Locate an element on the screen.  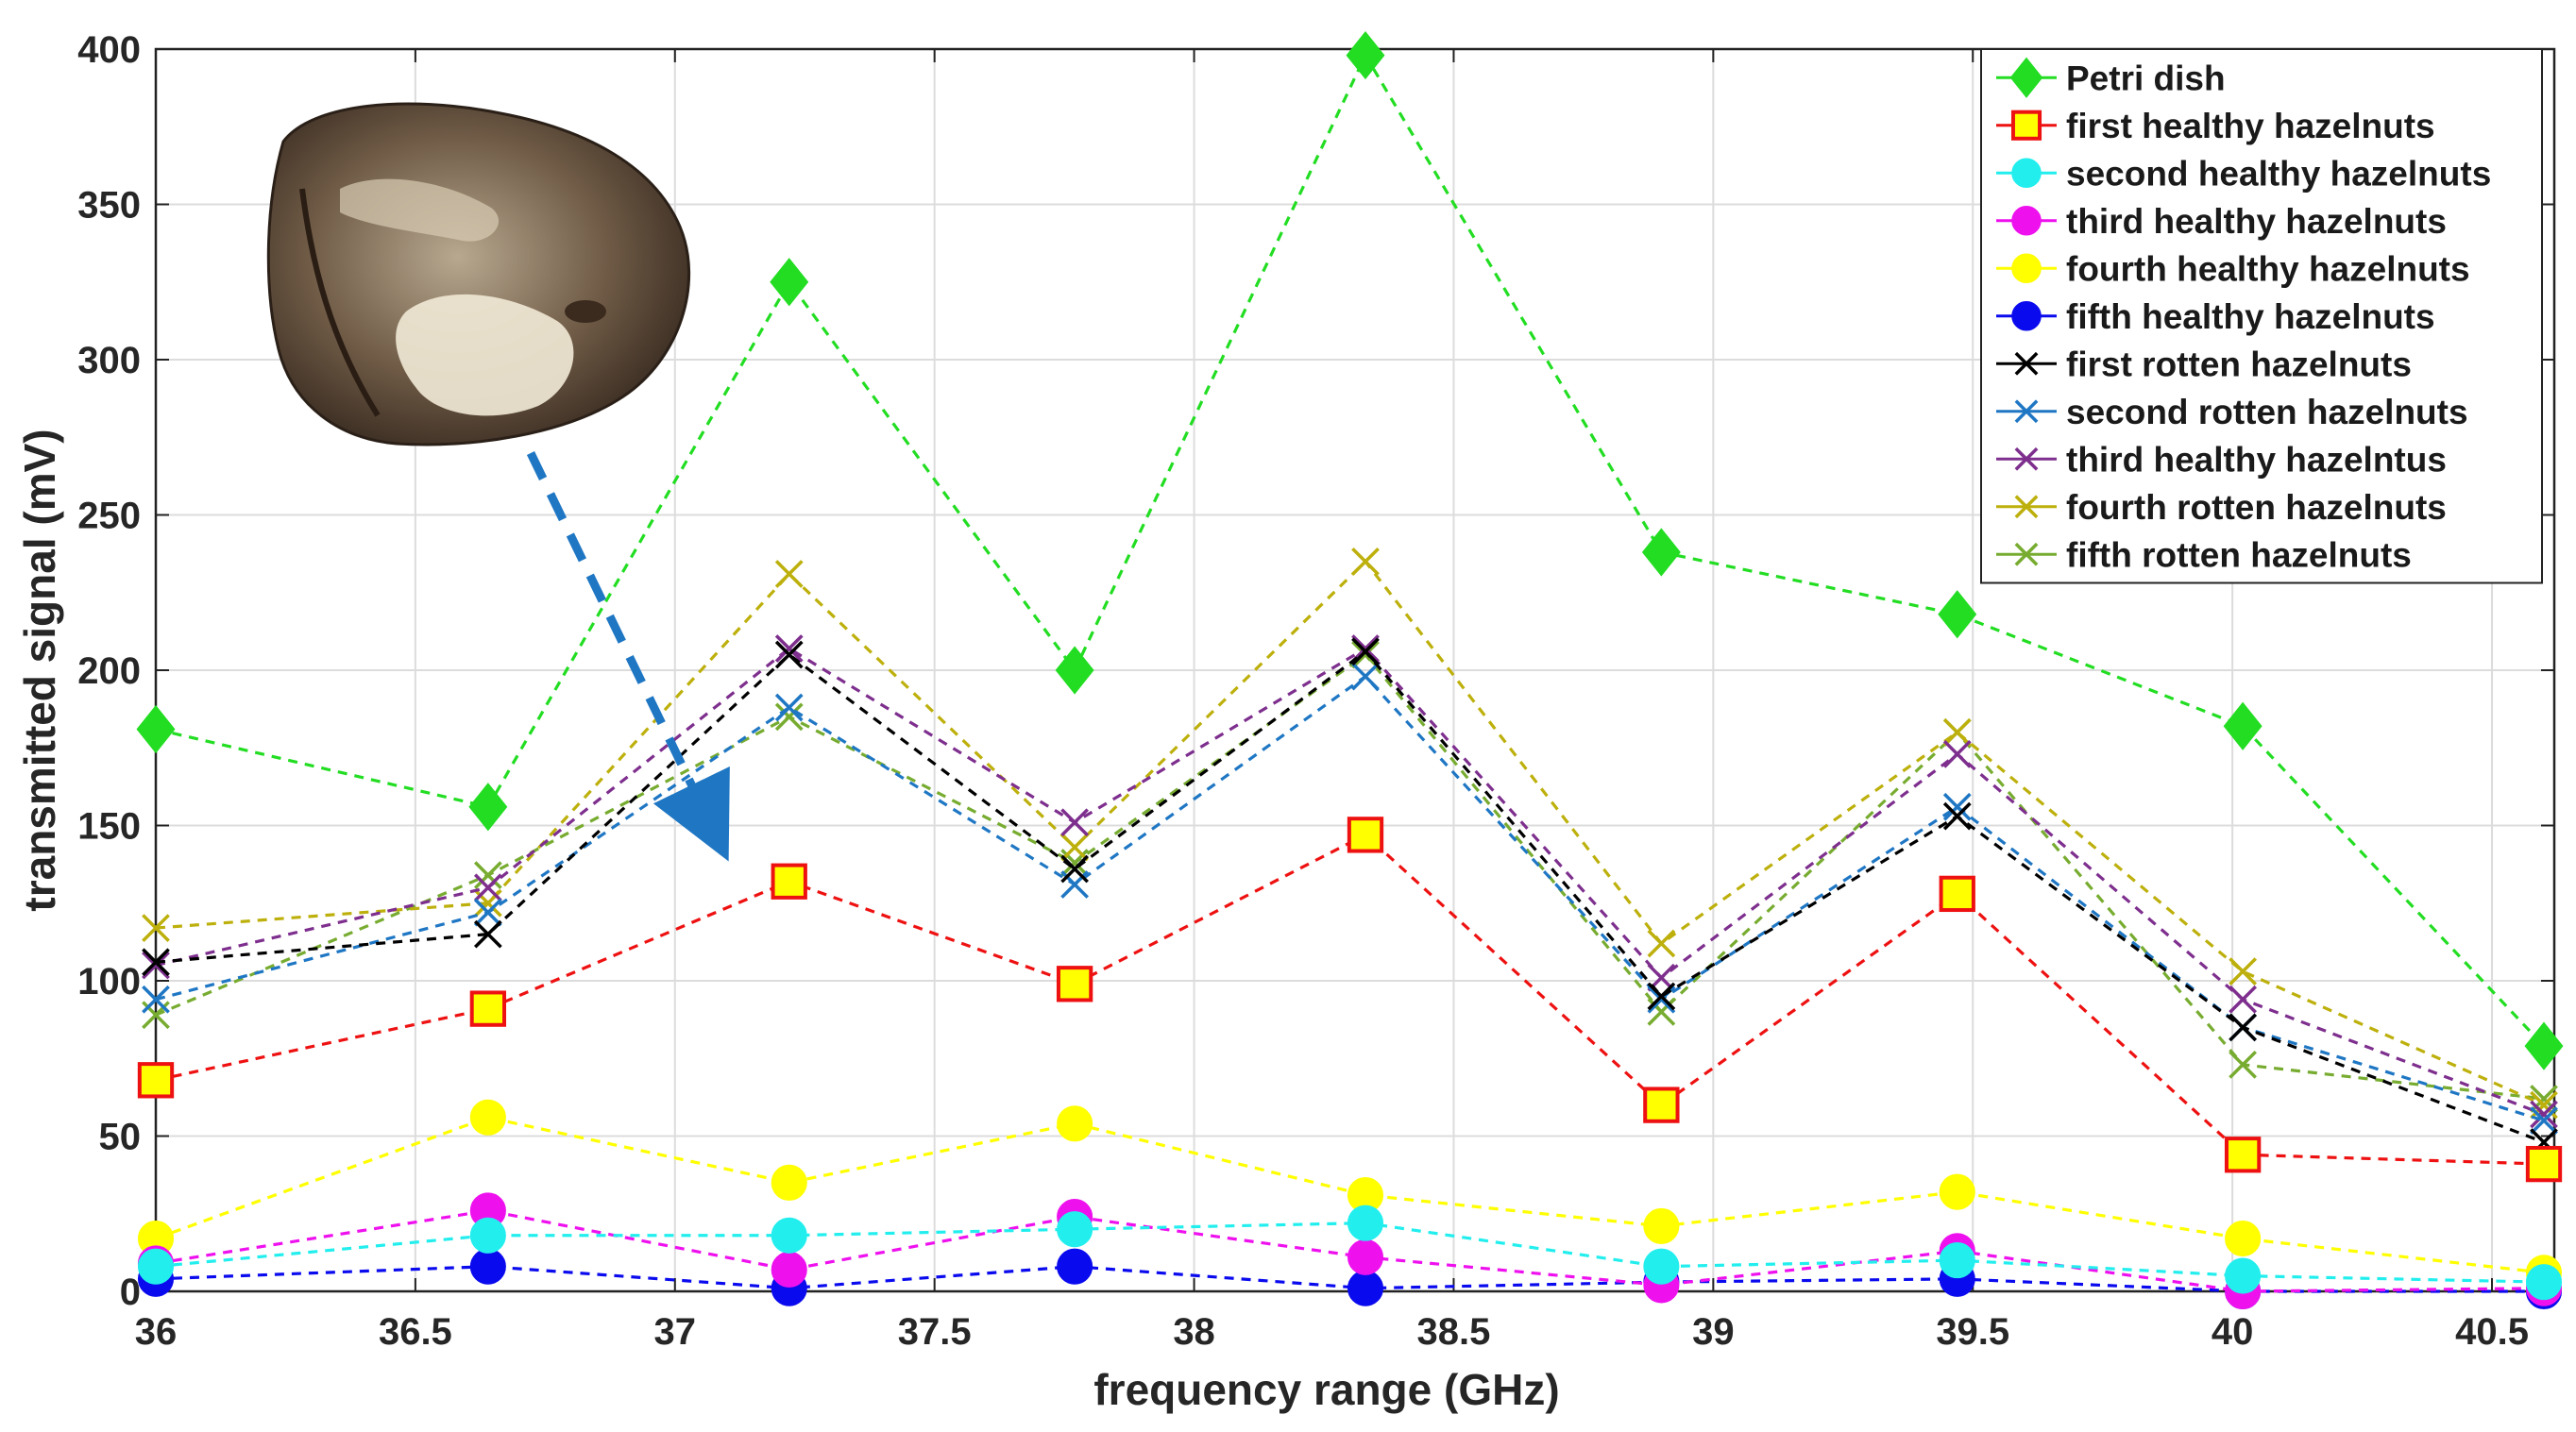
series-second-healthy-hazelnuts is located at coordinates (1350, 1253).